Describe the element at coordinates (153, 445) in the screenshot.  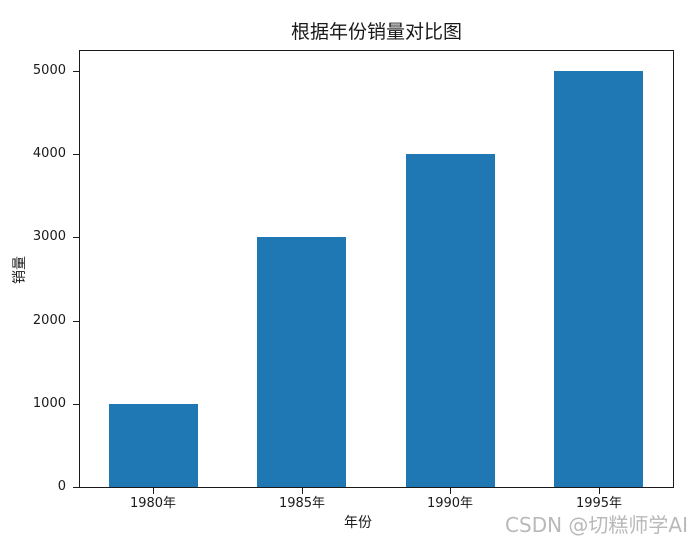
I see `bar-1980年` at that location.